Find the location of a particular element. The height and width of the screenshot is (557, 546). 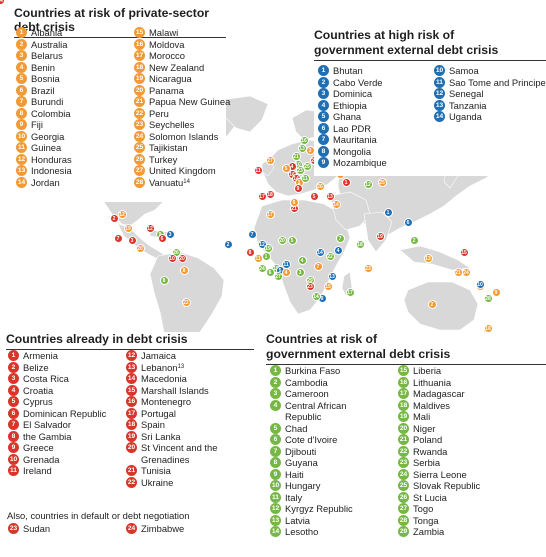

legend-country-name: Burundi is located at coordinates (47, 101).